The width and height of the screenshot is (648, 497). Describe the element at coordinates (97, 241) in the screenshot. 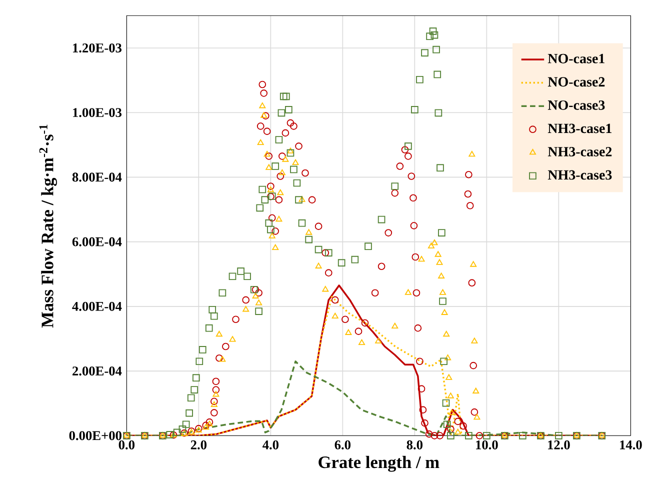

I see `y-tick-label: 6.00E-04` at that location.